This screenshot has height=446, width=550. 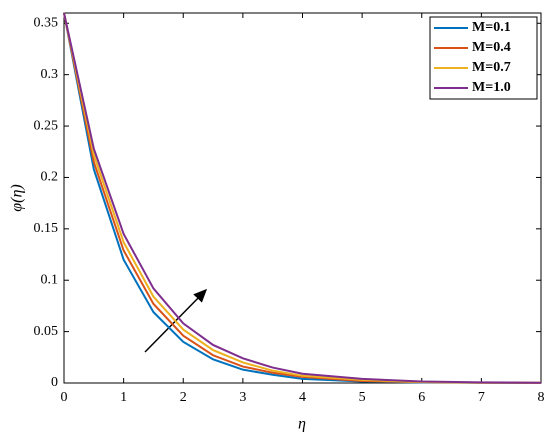 What do you see at coordinates (242, 397) in the screenshot?
I see `x-tick-label: 3` at bounding box center [242, 397].